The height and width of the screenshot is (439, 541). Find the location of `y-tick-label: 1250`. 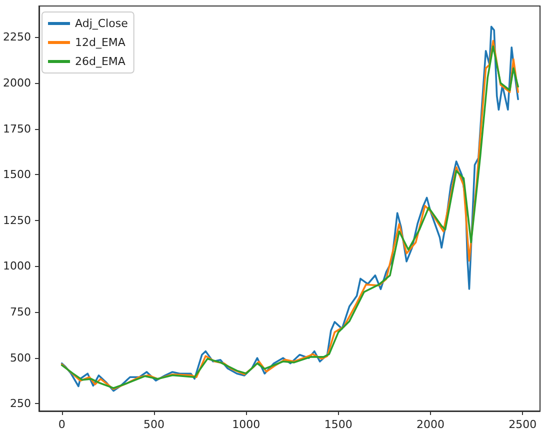

y-tick-label: 1250 is located at coordinates (16, 220).